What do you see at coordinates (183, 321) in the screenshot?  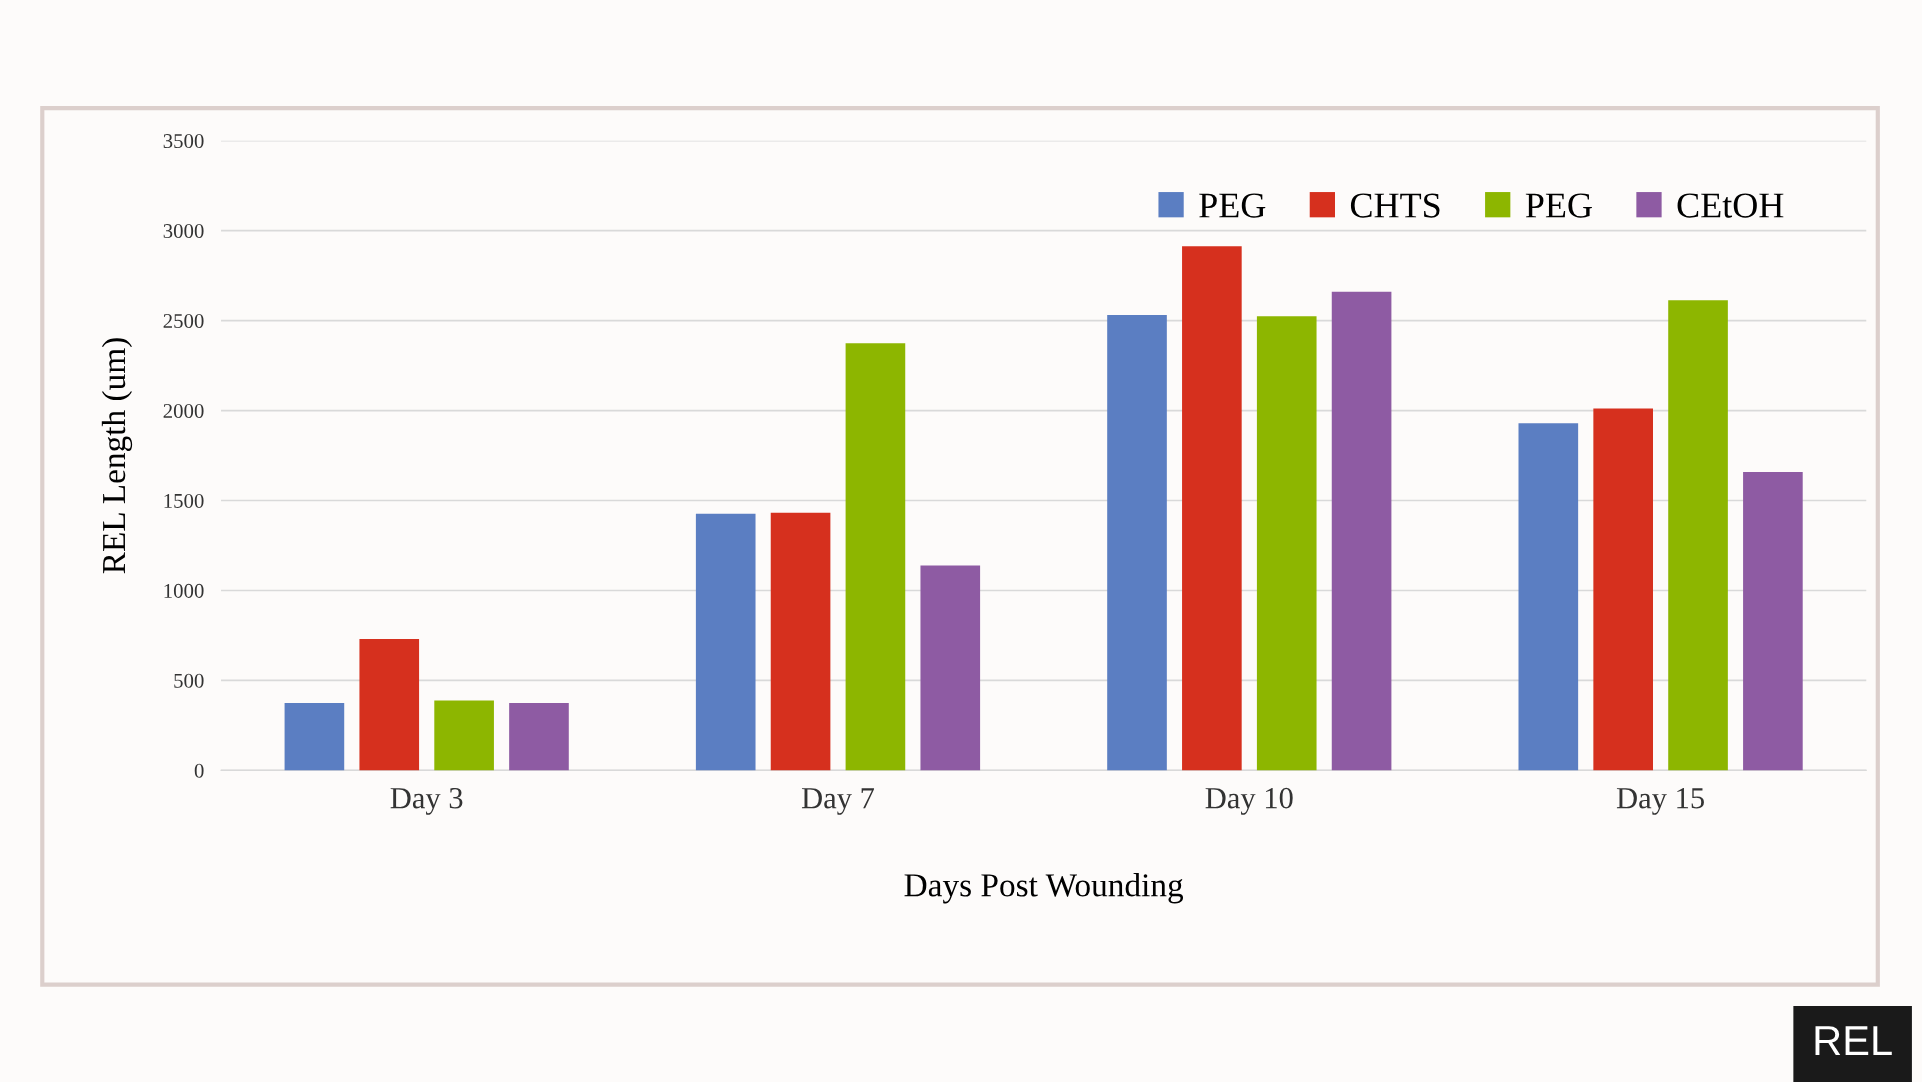 I see `y-tick-label: 2500` at bounding box center [183, 321].